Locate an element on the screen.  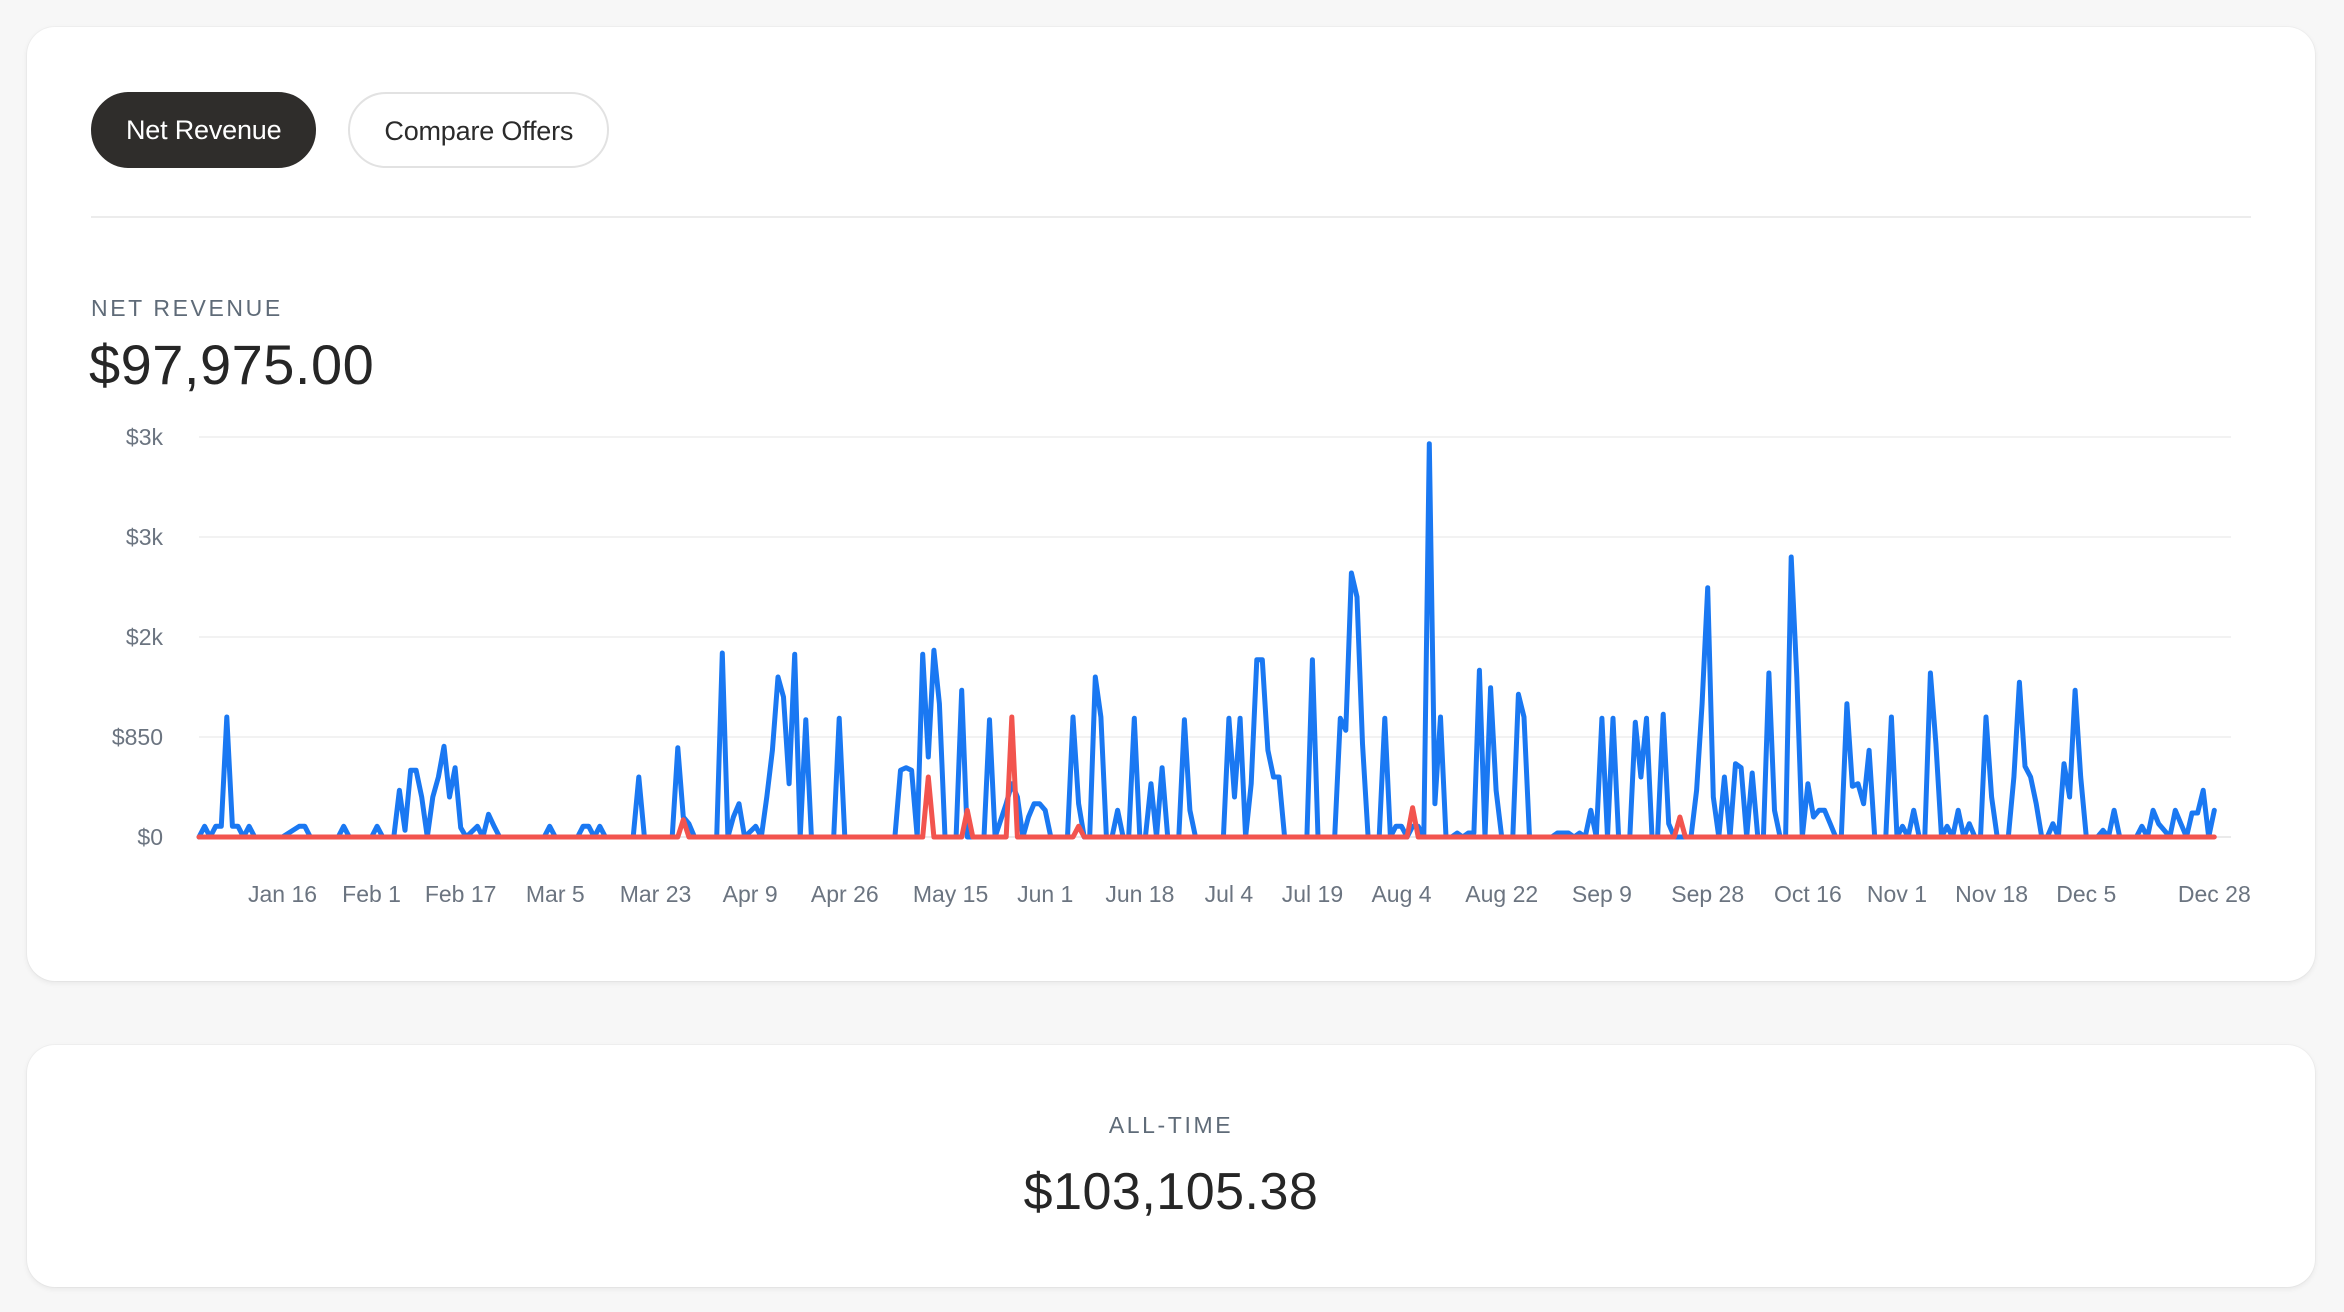
x-tick-label: Nov 1 is located at coordinates (1897, 894).